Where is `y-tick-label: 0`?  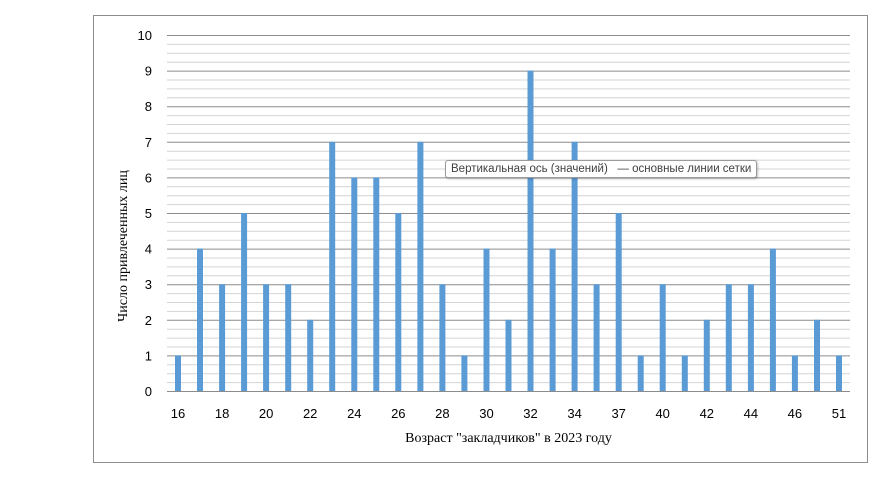
y-tick-label: 0 is located at coordinates (148, 391).